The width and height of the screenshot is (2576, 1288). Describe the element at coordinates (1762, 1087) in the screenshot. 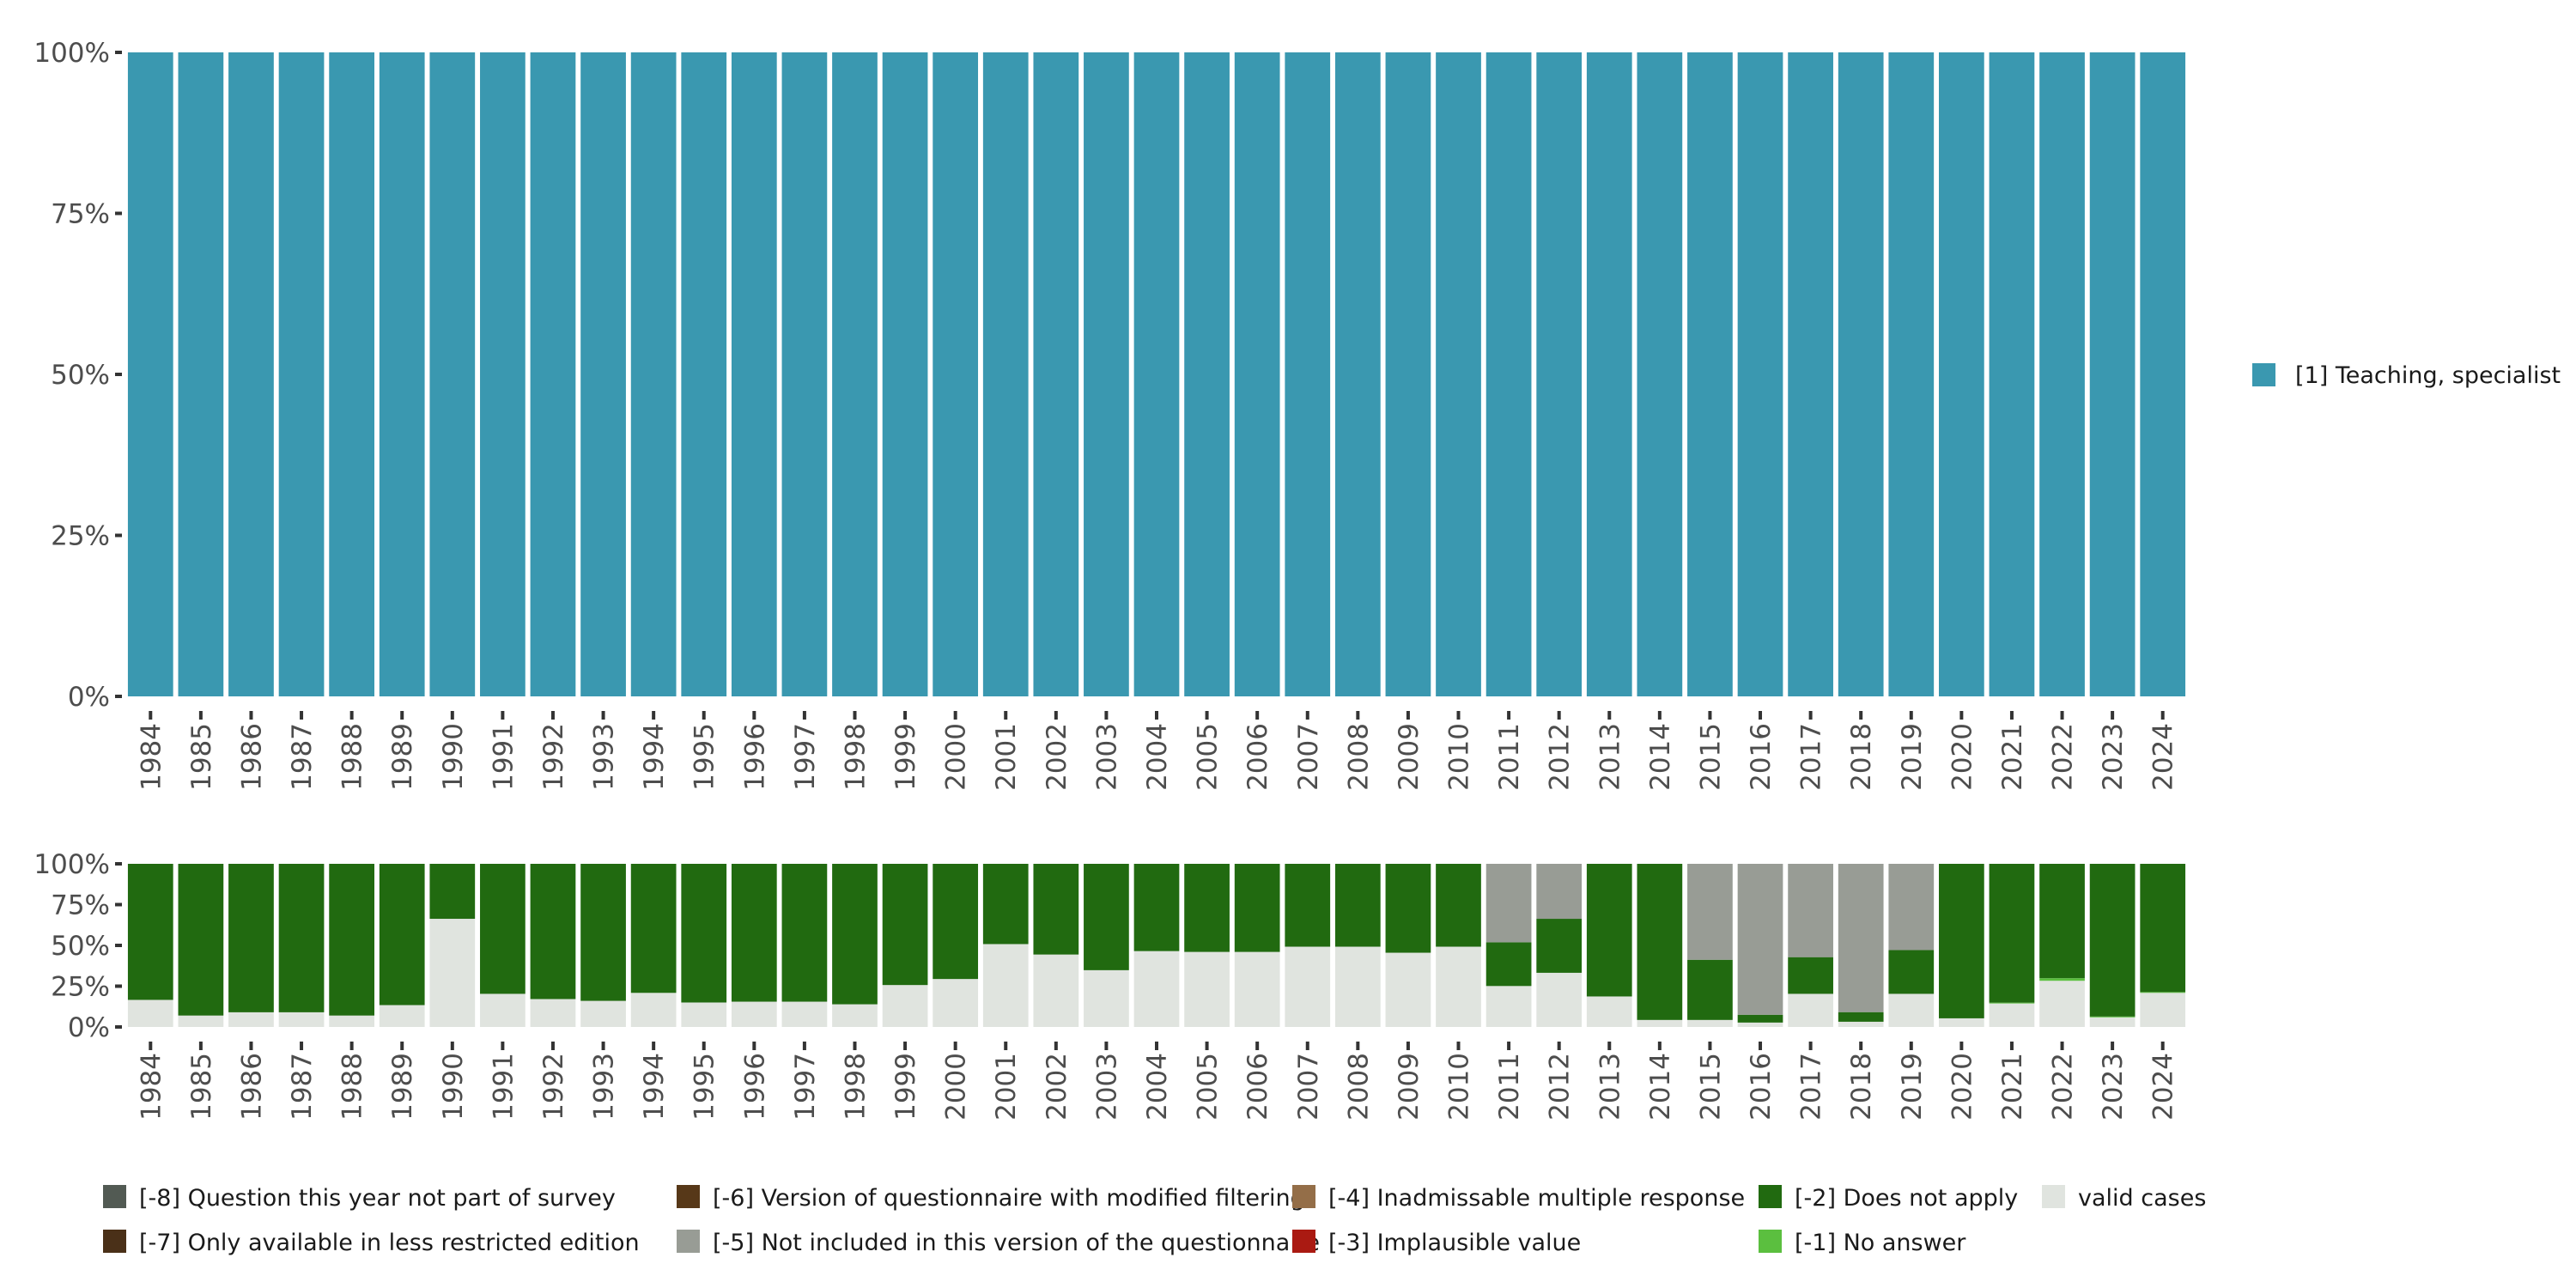

I see `x-tick-label: 2016` at that location.